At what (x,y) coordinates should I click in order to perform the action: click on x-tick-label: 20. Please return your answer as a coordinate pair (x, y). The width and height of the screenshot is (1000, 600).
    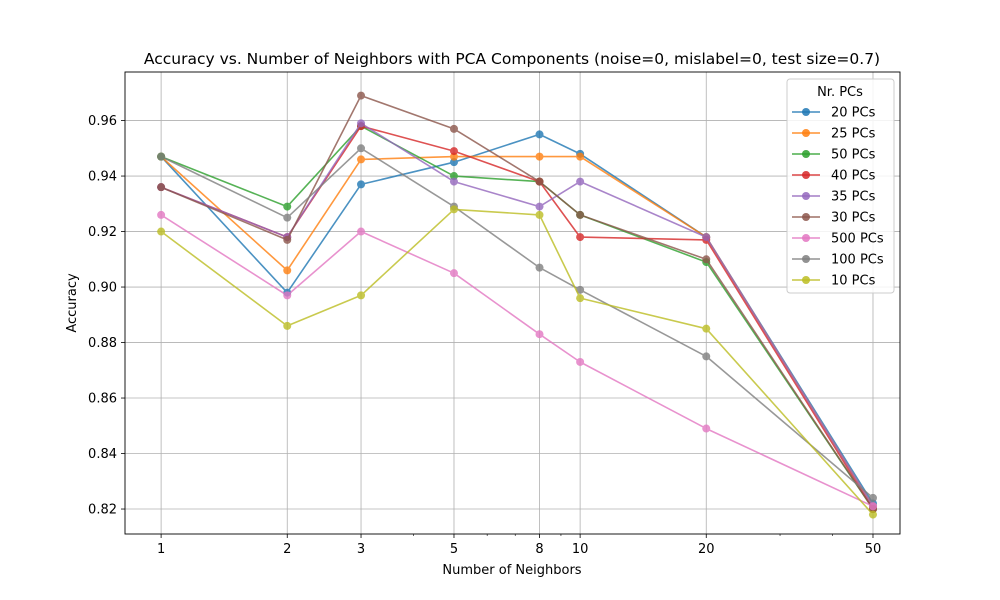
    Looking at the image, I should click on (706, 549).